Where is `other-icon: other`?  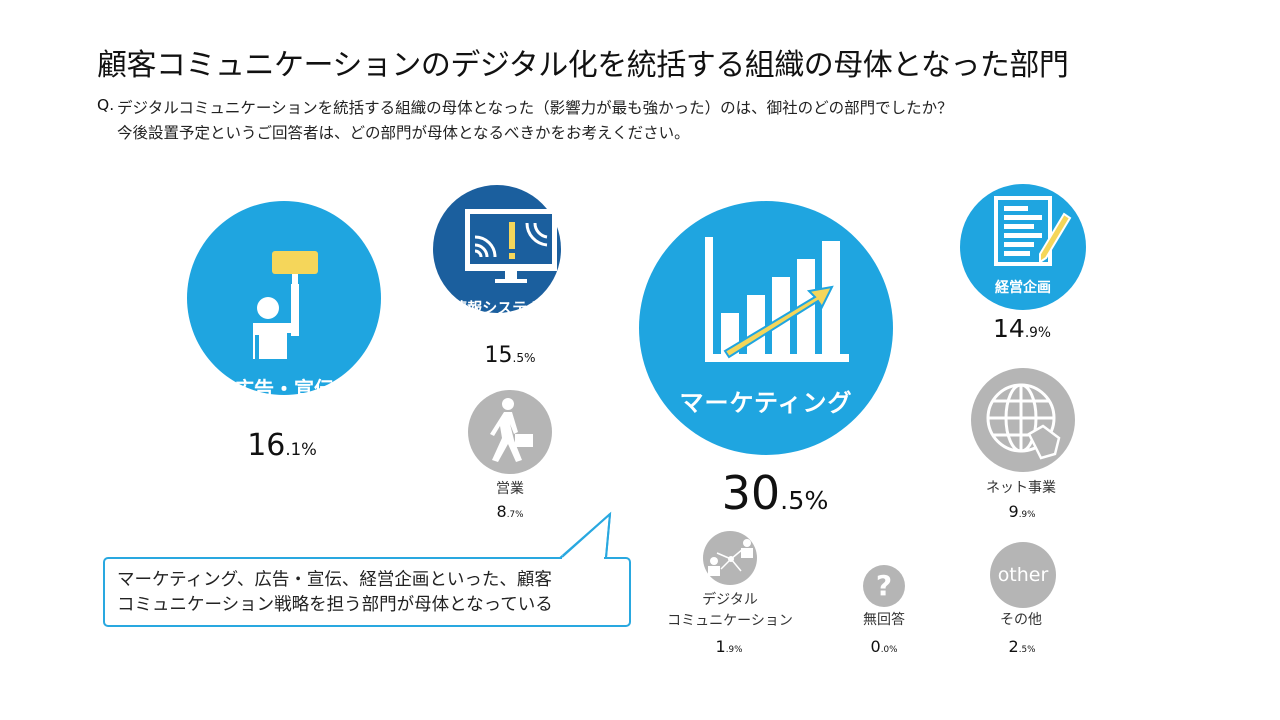 other-icon: other is located at coordinates (1023, 575).